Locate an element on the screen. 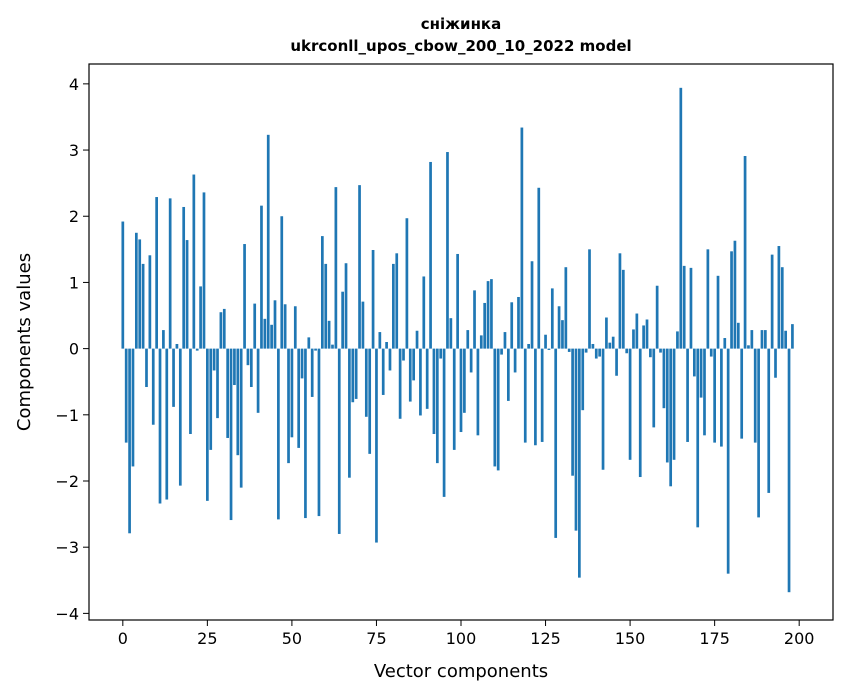 Image resolution: width=847 pixels, height=696 pixels. x-axis-label: Vector components is located at coordinates (461, 671).